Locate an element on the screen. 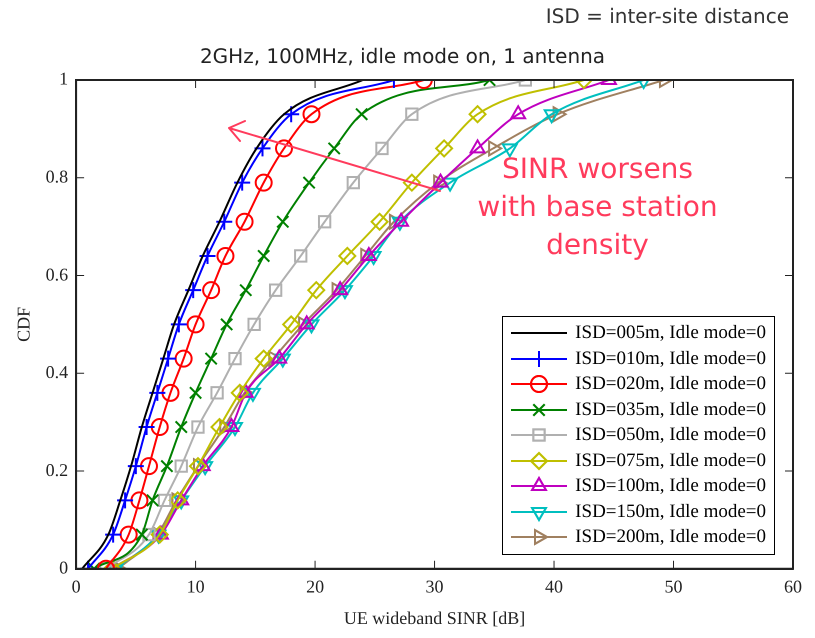 This screenshot has width=815, height=638. y-tick-label: 0 is located at coordinates (63, 568).